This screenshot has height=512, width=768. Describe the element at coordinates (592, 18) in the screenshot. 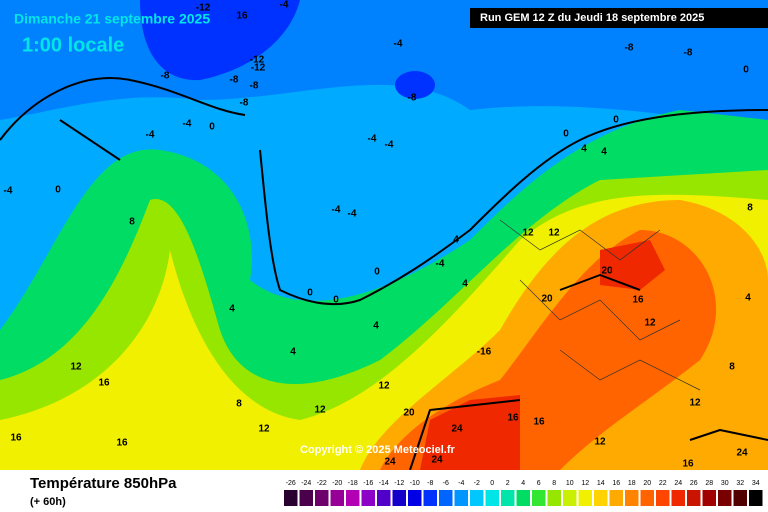

I see `run-info: Run GEM 12 Z du Jeudi 18 septembre 2025` at that location.